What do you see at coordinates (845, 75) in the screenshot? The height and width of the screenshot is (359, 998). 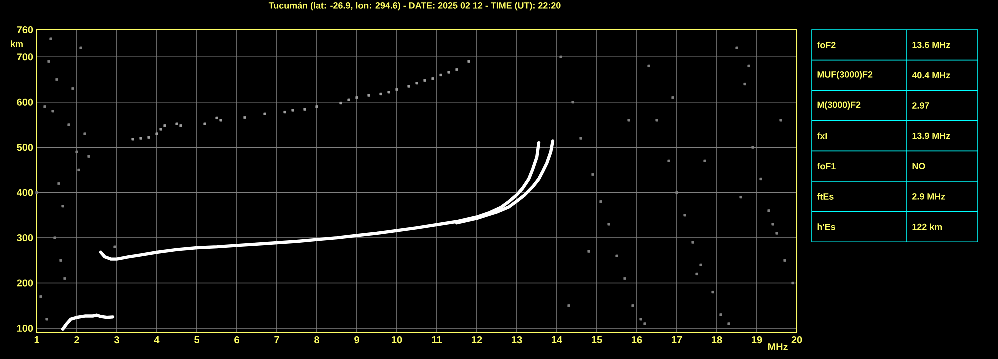 I see `text: MUF(3000)F2` at bounding box center [845, 75].